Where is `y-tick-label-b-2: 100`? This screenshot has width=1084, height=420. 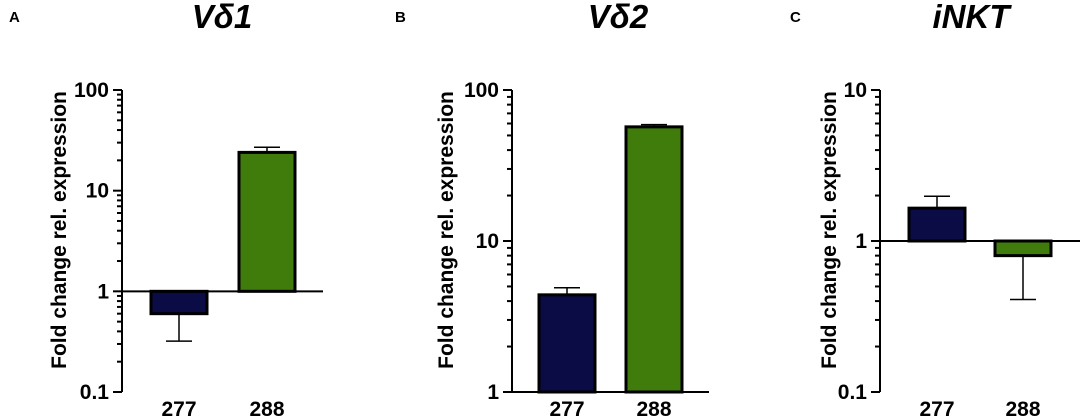 y-tick-label-b-2: 100 is located at coordinates (481, 90).